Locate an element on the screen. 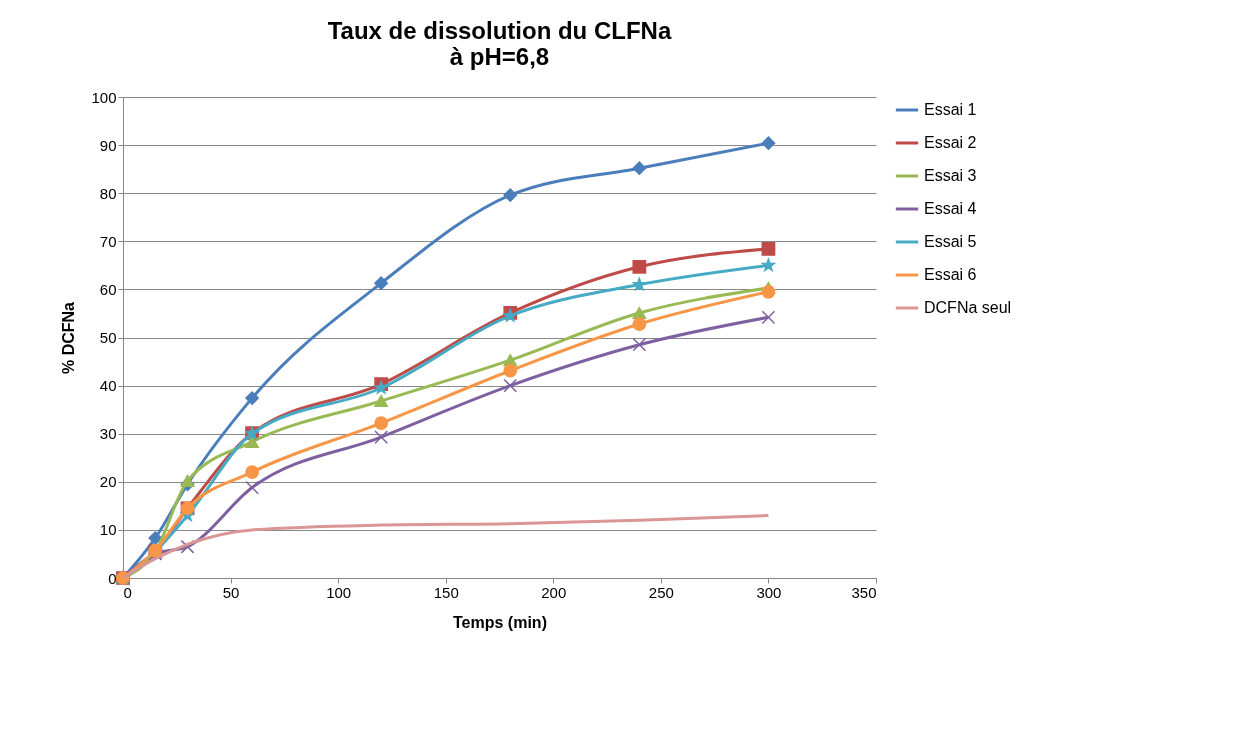  legend-label: DCFNa seul is located at coordinates (968, 307).